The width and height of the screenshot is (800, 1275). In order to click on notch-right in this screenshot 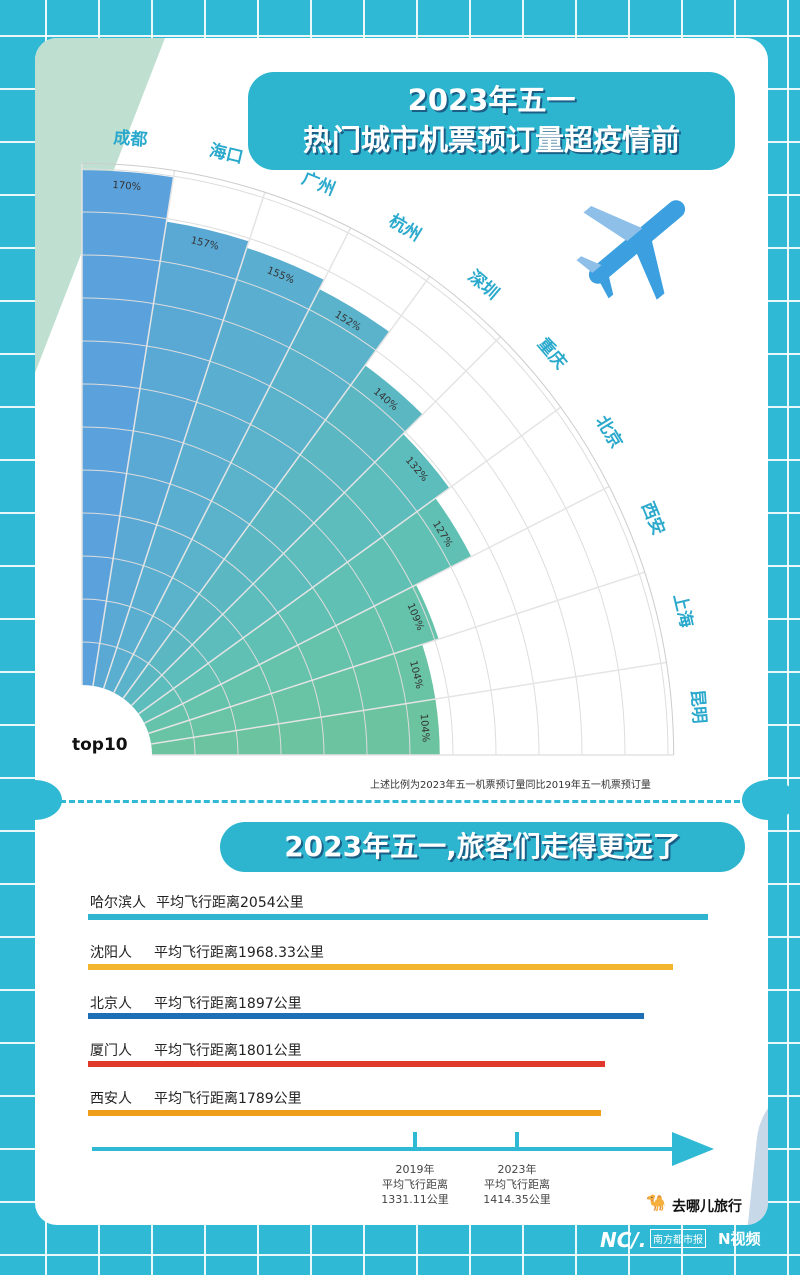, I will do `click(769, 800)`.